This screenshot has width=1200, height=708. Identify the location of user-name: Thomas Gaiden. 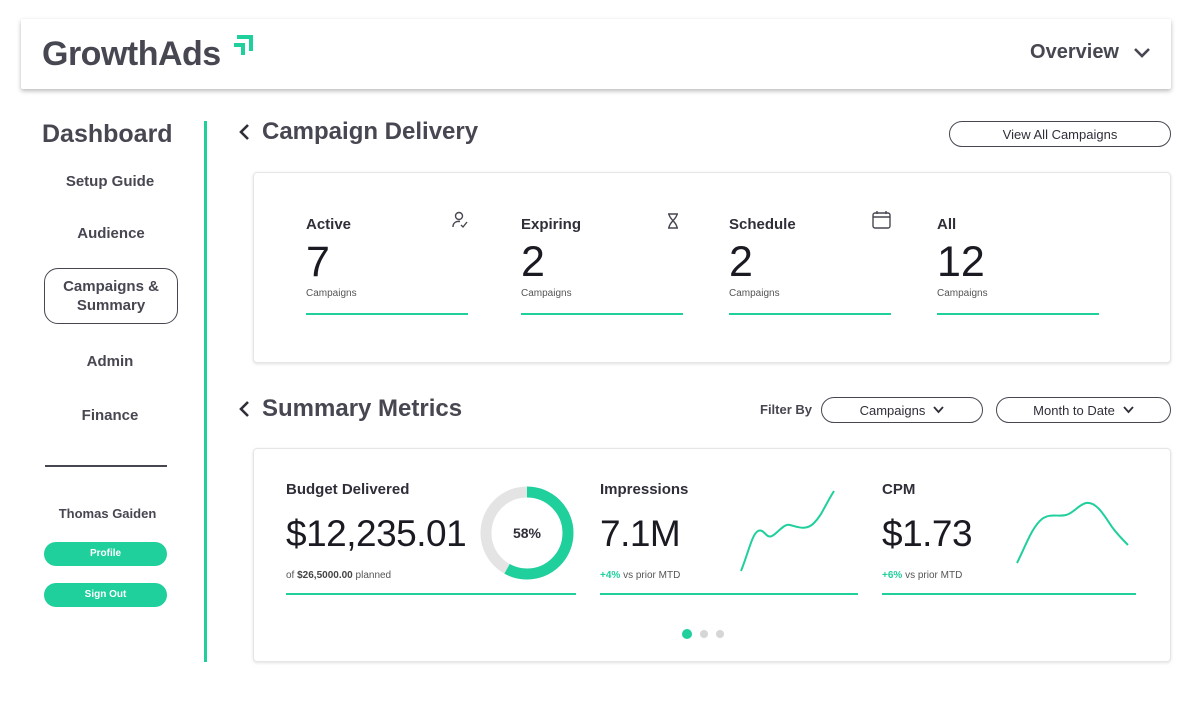
(107, 513).